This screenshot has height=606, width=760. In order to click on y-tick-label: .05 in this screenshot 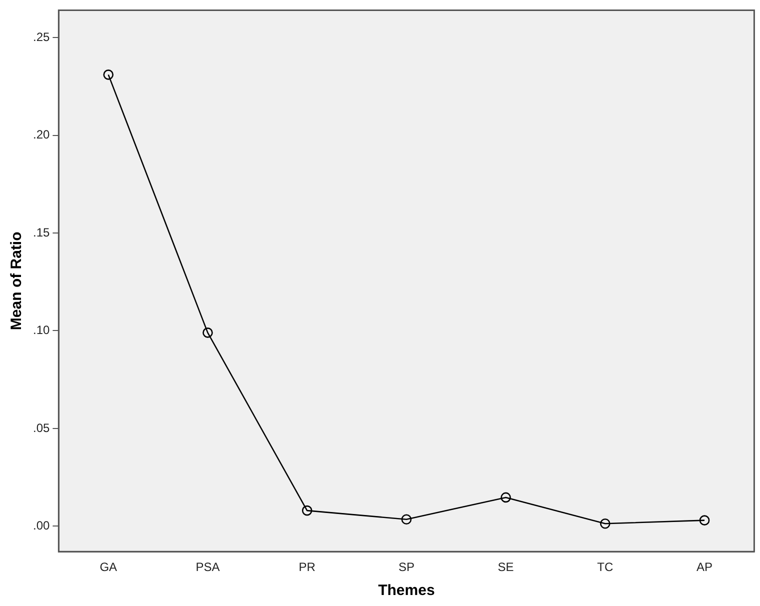, I will do `click(41, 427)`.